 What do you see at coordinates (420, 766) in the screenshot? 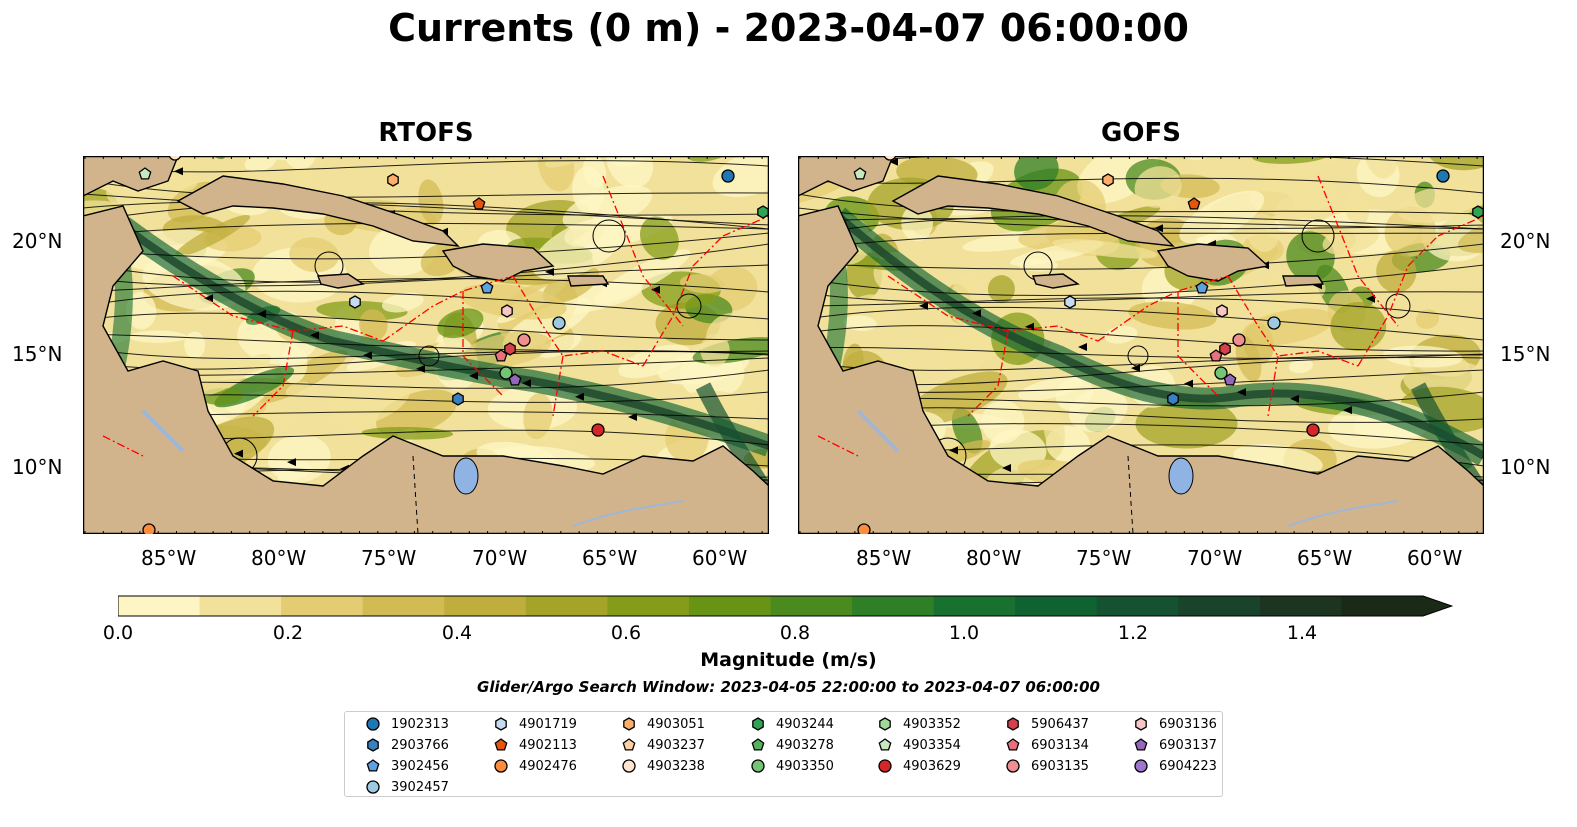
I see `legend-label: 3902456` at bounding box center [420, 766].